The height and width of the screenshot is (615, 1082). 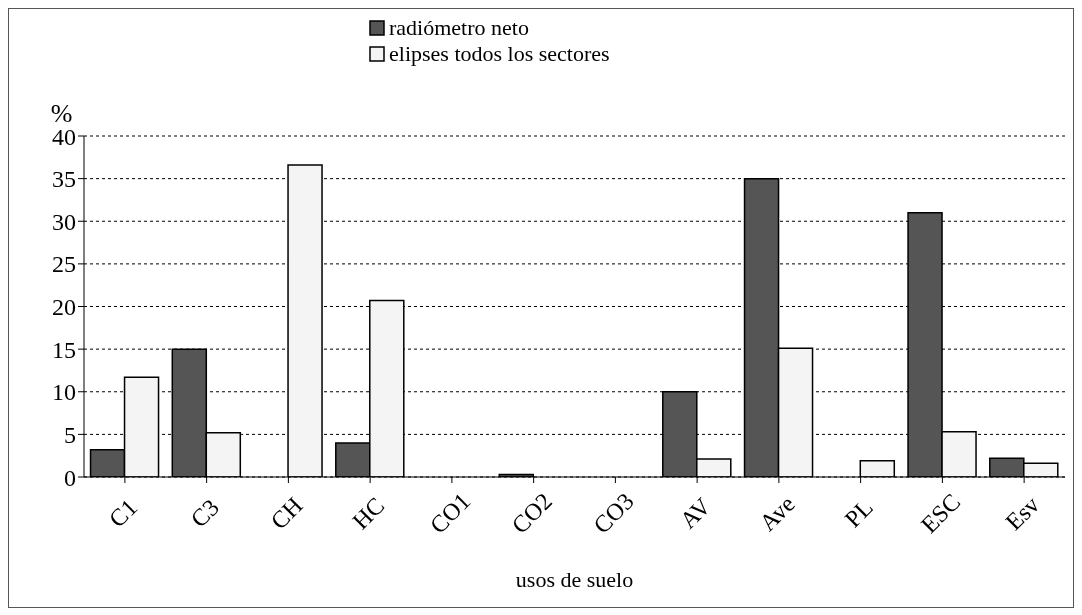 What do you see at coordinates (858, 513) in the screenshot?
I see `x-tick-label: PL` at bounding box center [858, 513].